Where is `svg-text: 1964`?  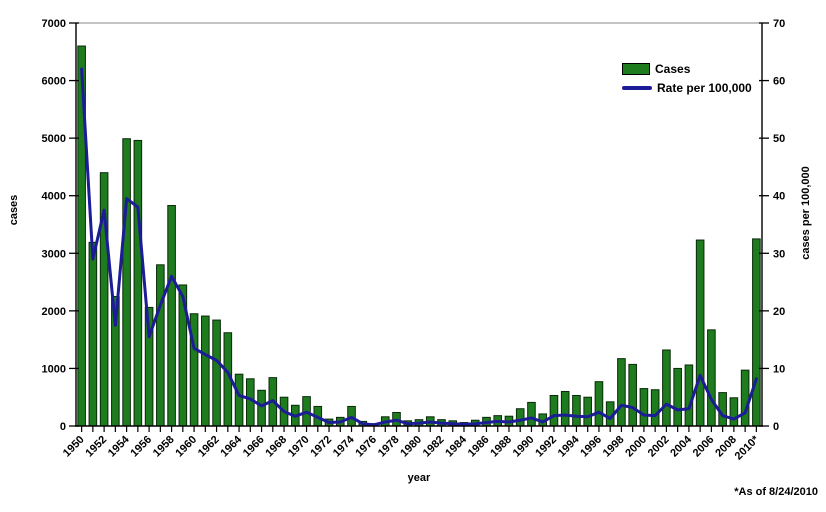
svg-text: 1964 is located at coordinates (231, 446).